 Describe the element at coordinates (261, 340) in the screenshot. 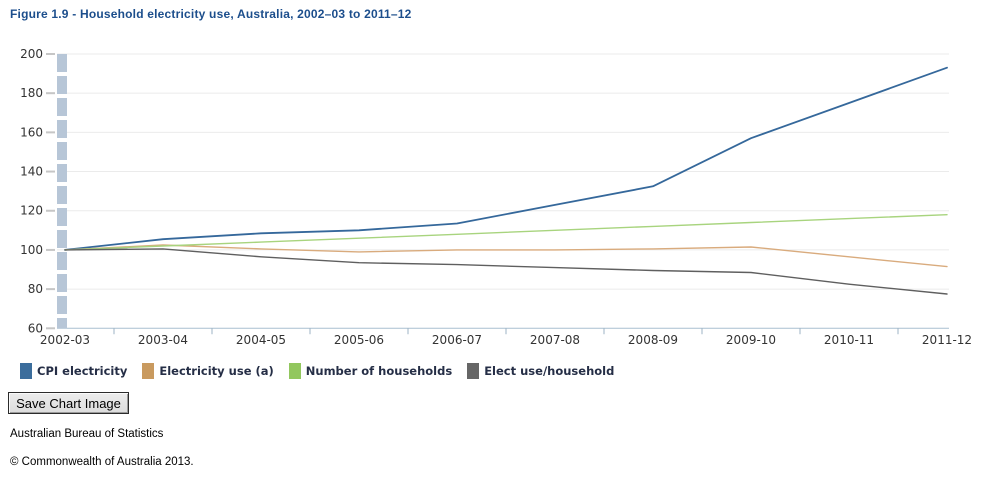

I see `x-axis-label: 2004-05` at that location.